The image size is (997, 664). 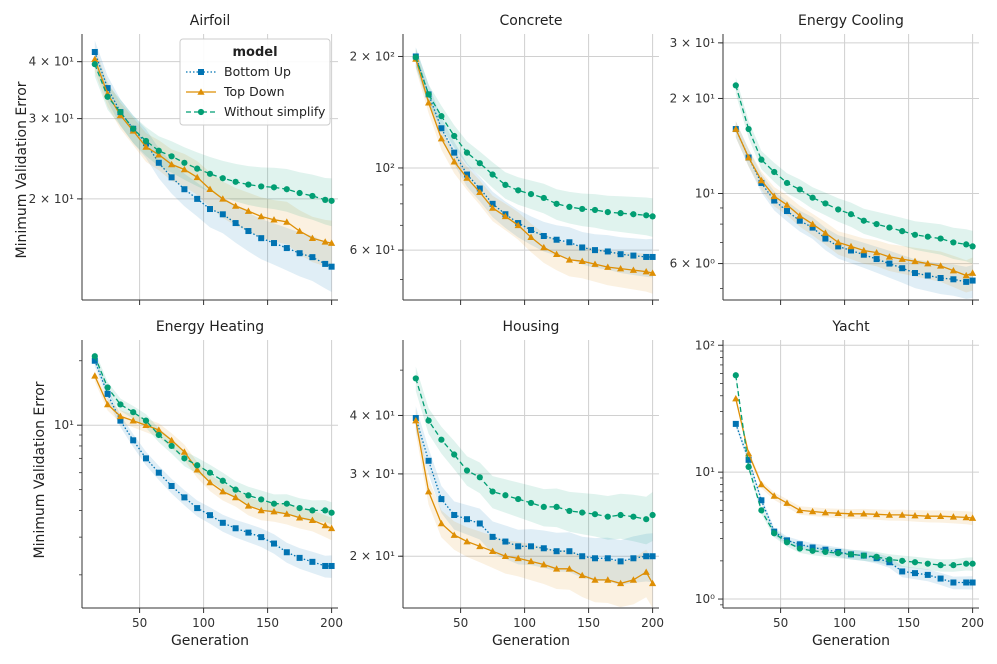 I want to click on ytick-label: 2 × 10², so click(x=373, y=56).